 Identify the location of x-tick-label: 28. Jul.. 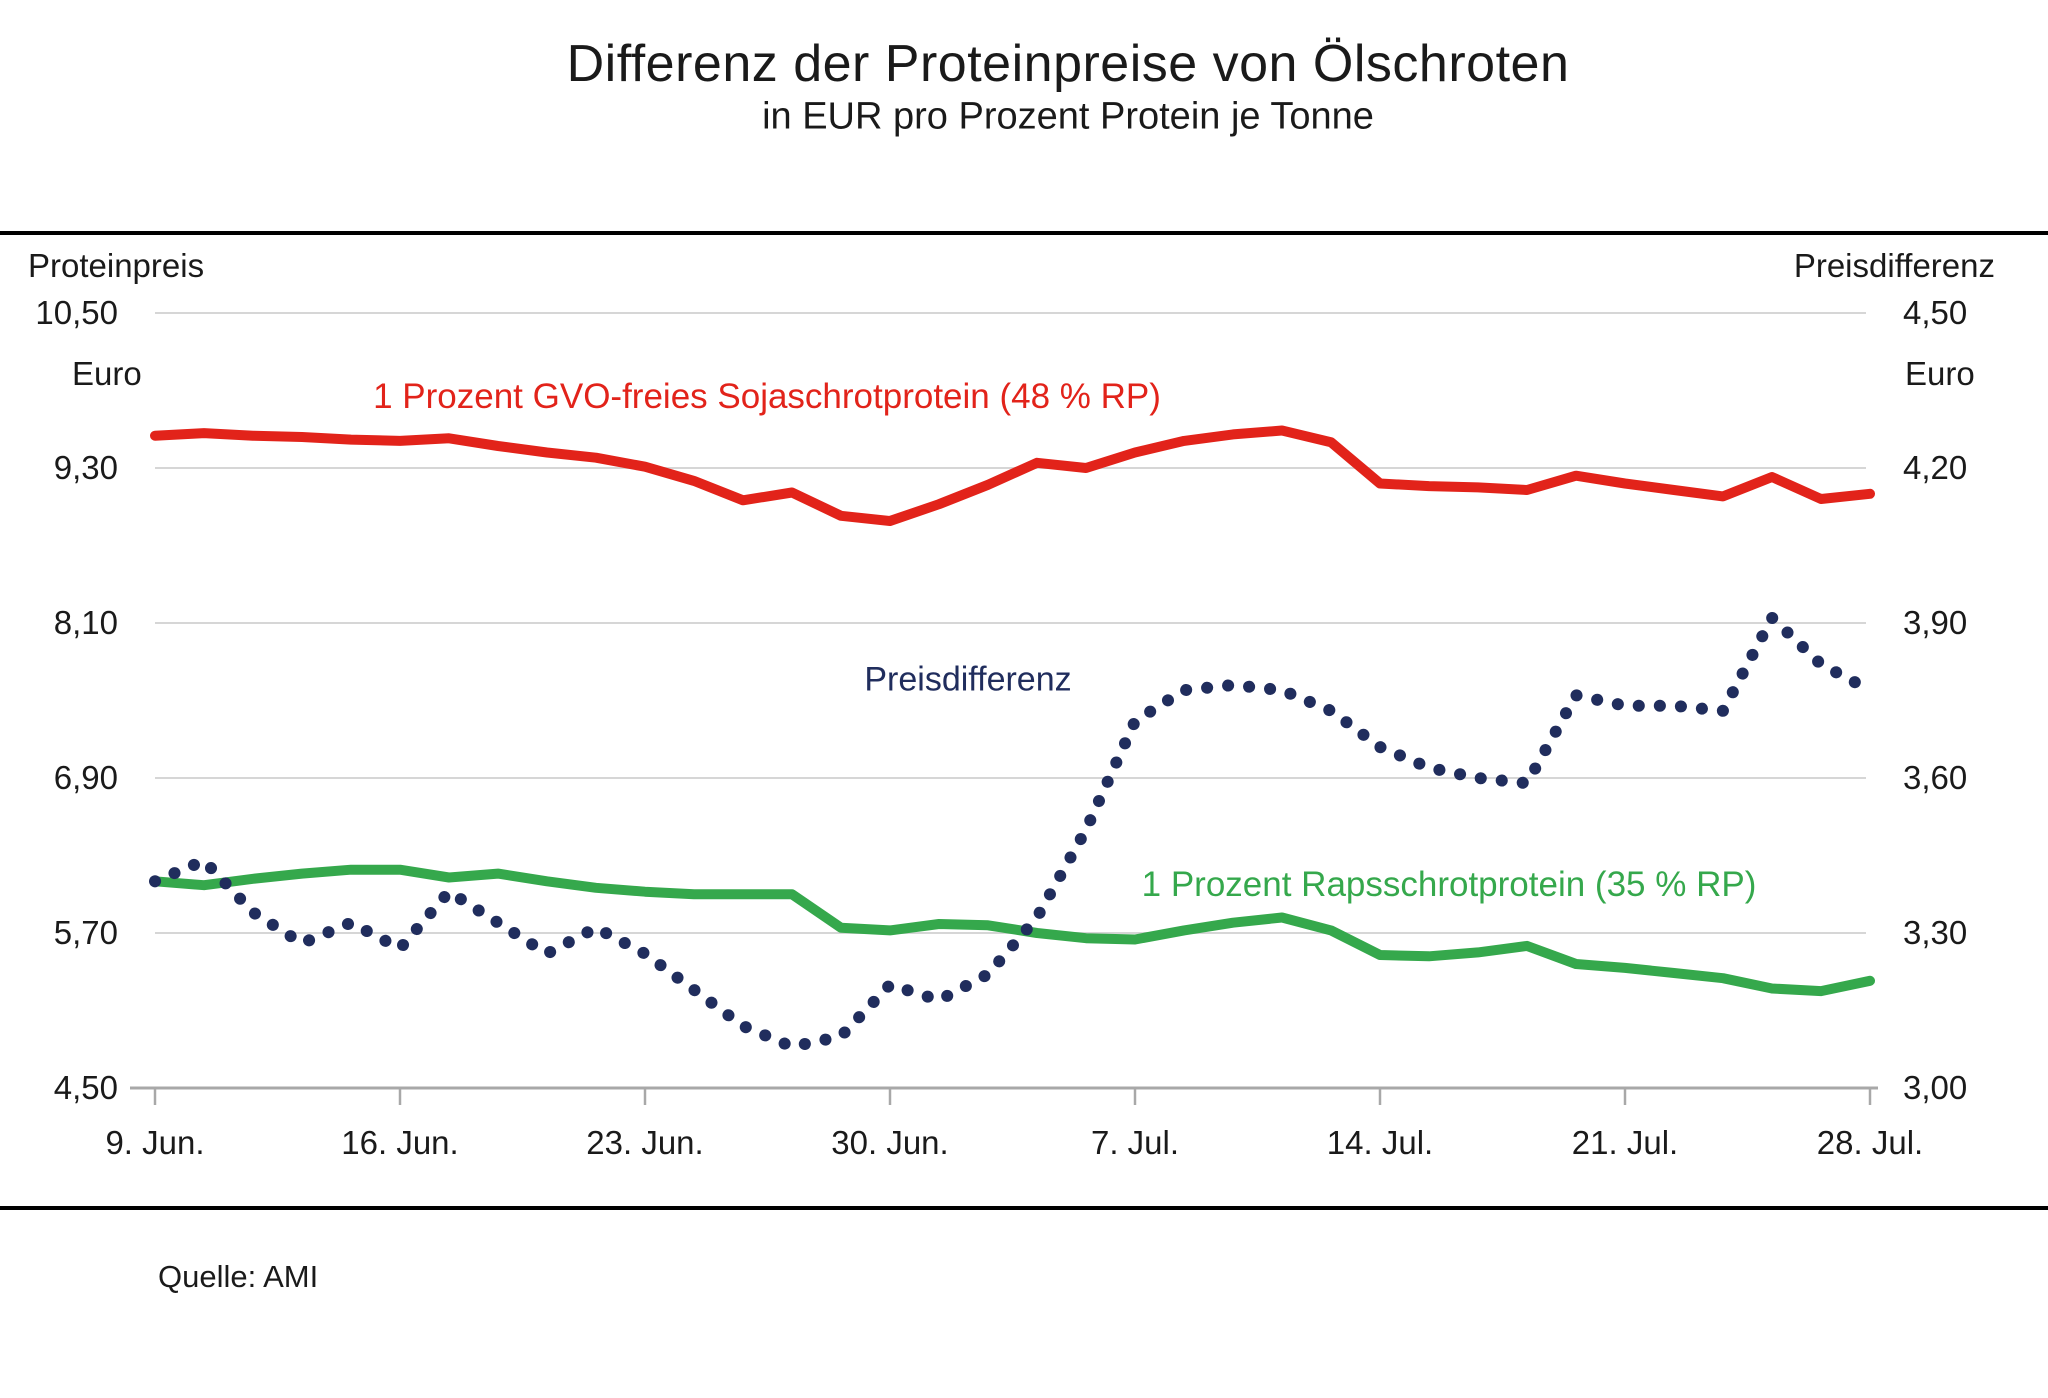
(1870, 1142).